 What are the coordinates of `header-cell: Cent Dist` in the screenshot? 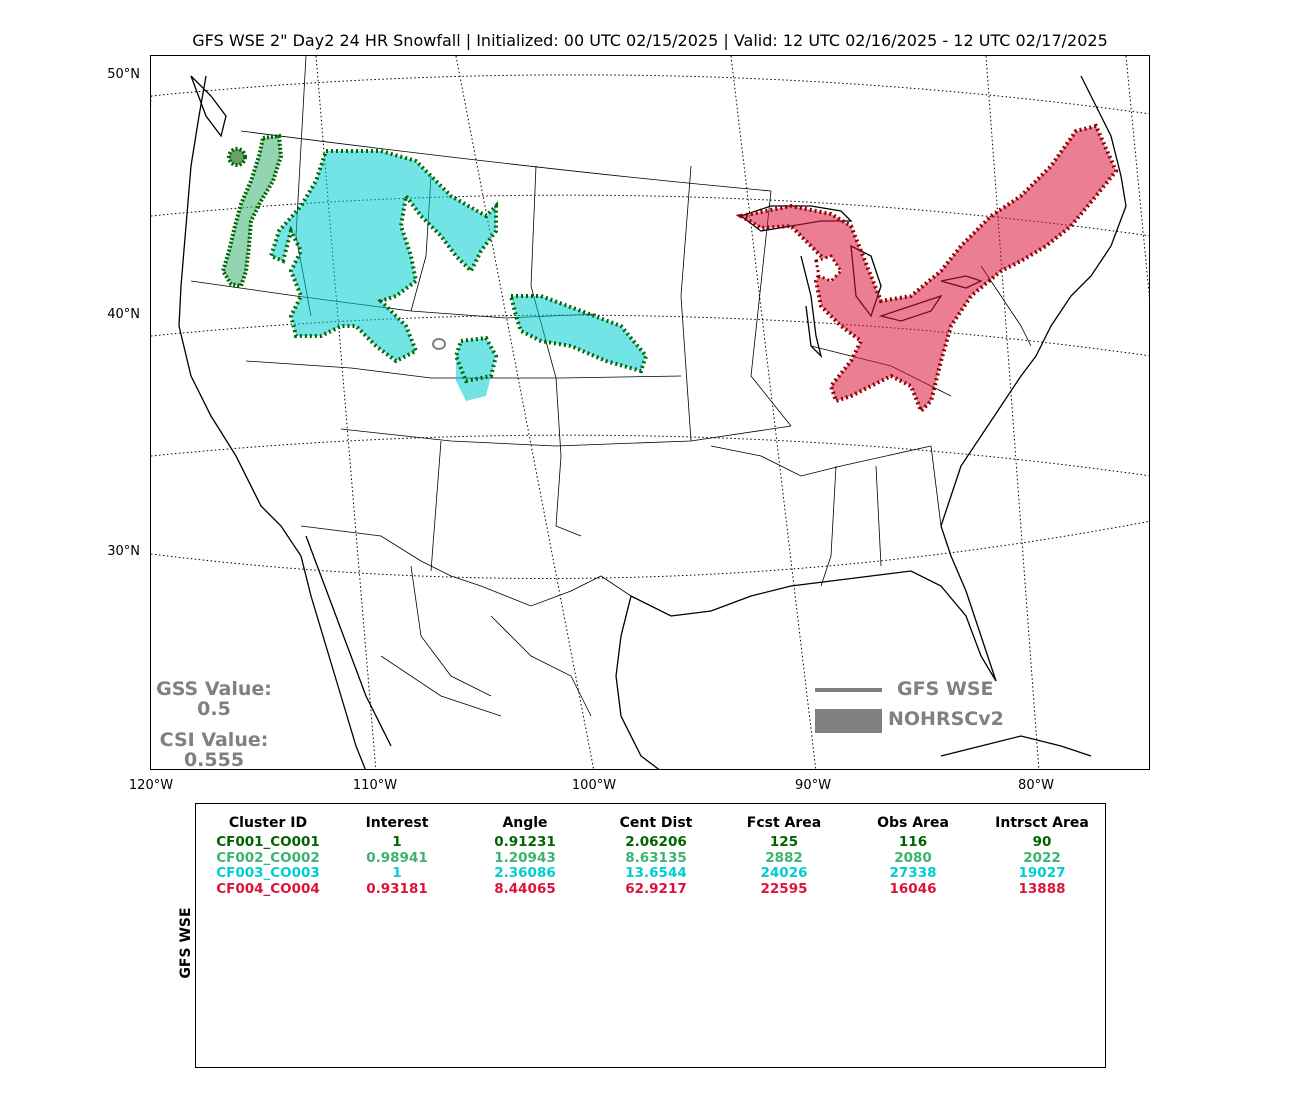 It's located at (656, 823).